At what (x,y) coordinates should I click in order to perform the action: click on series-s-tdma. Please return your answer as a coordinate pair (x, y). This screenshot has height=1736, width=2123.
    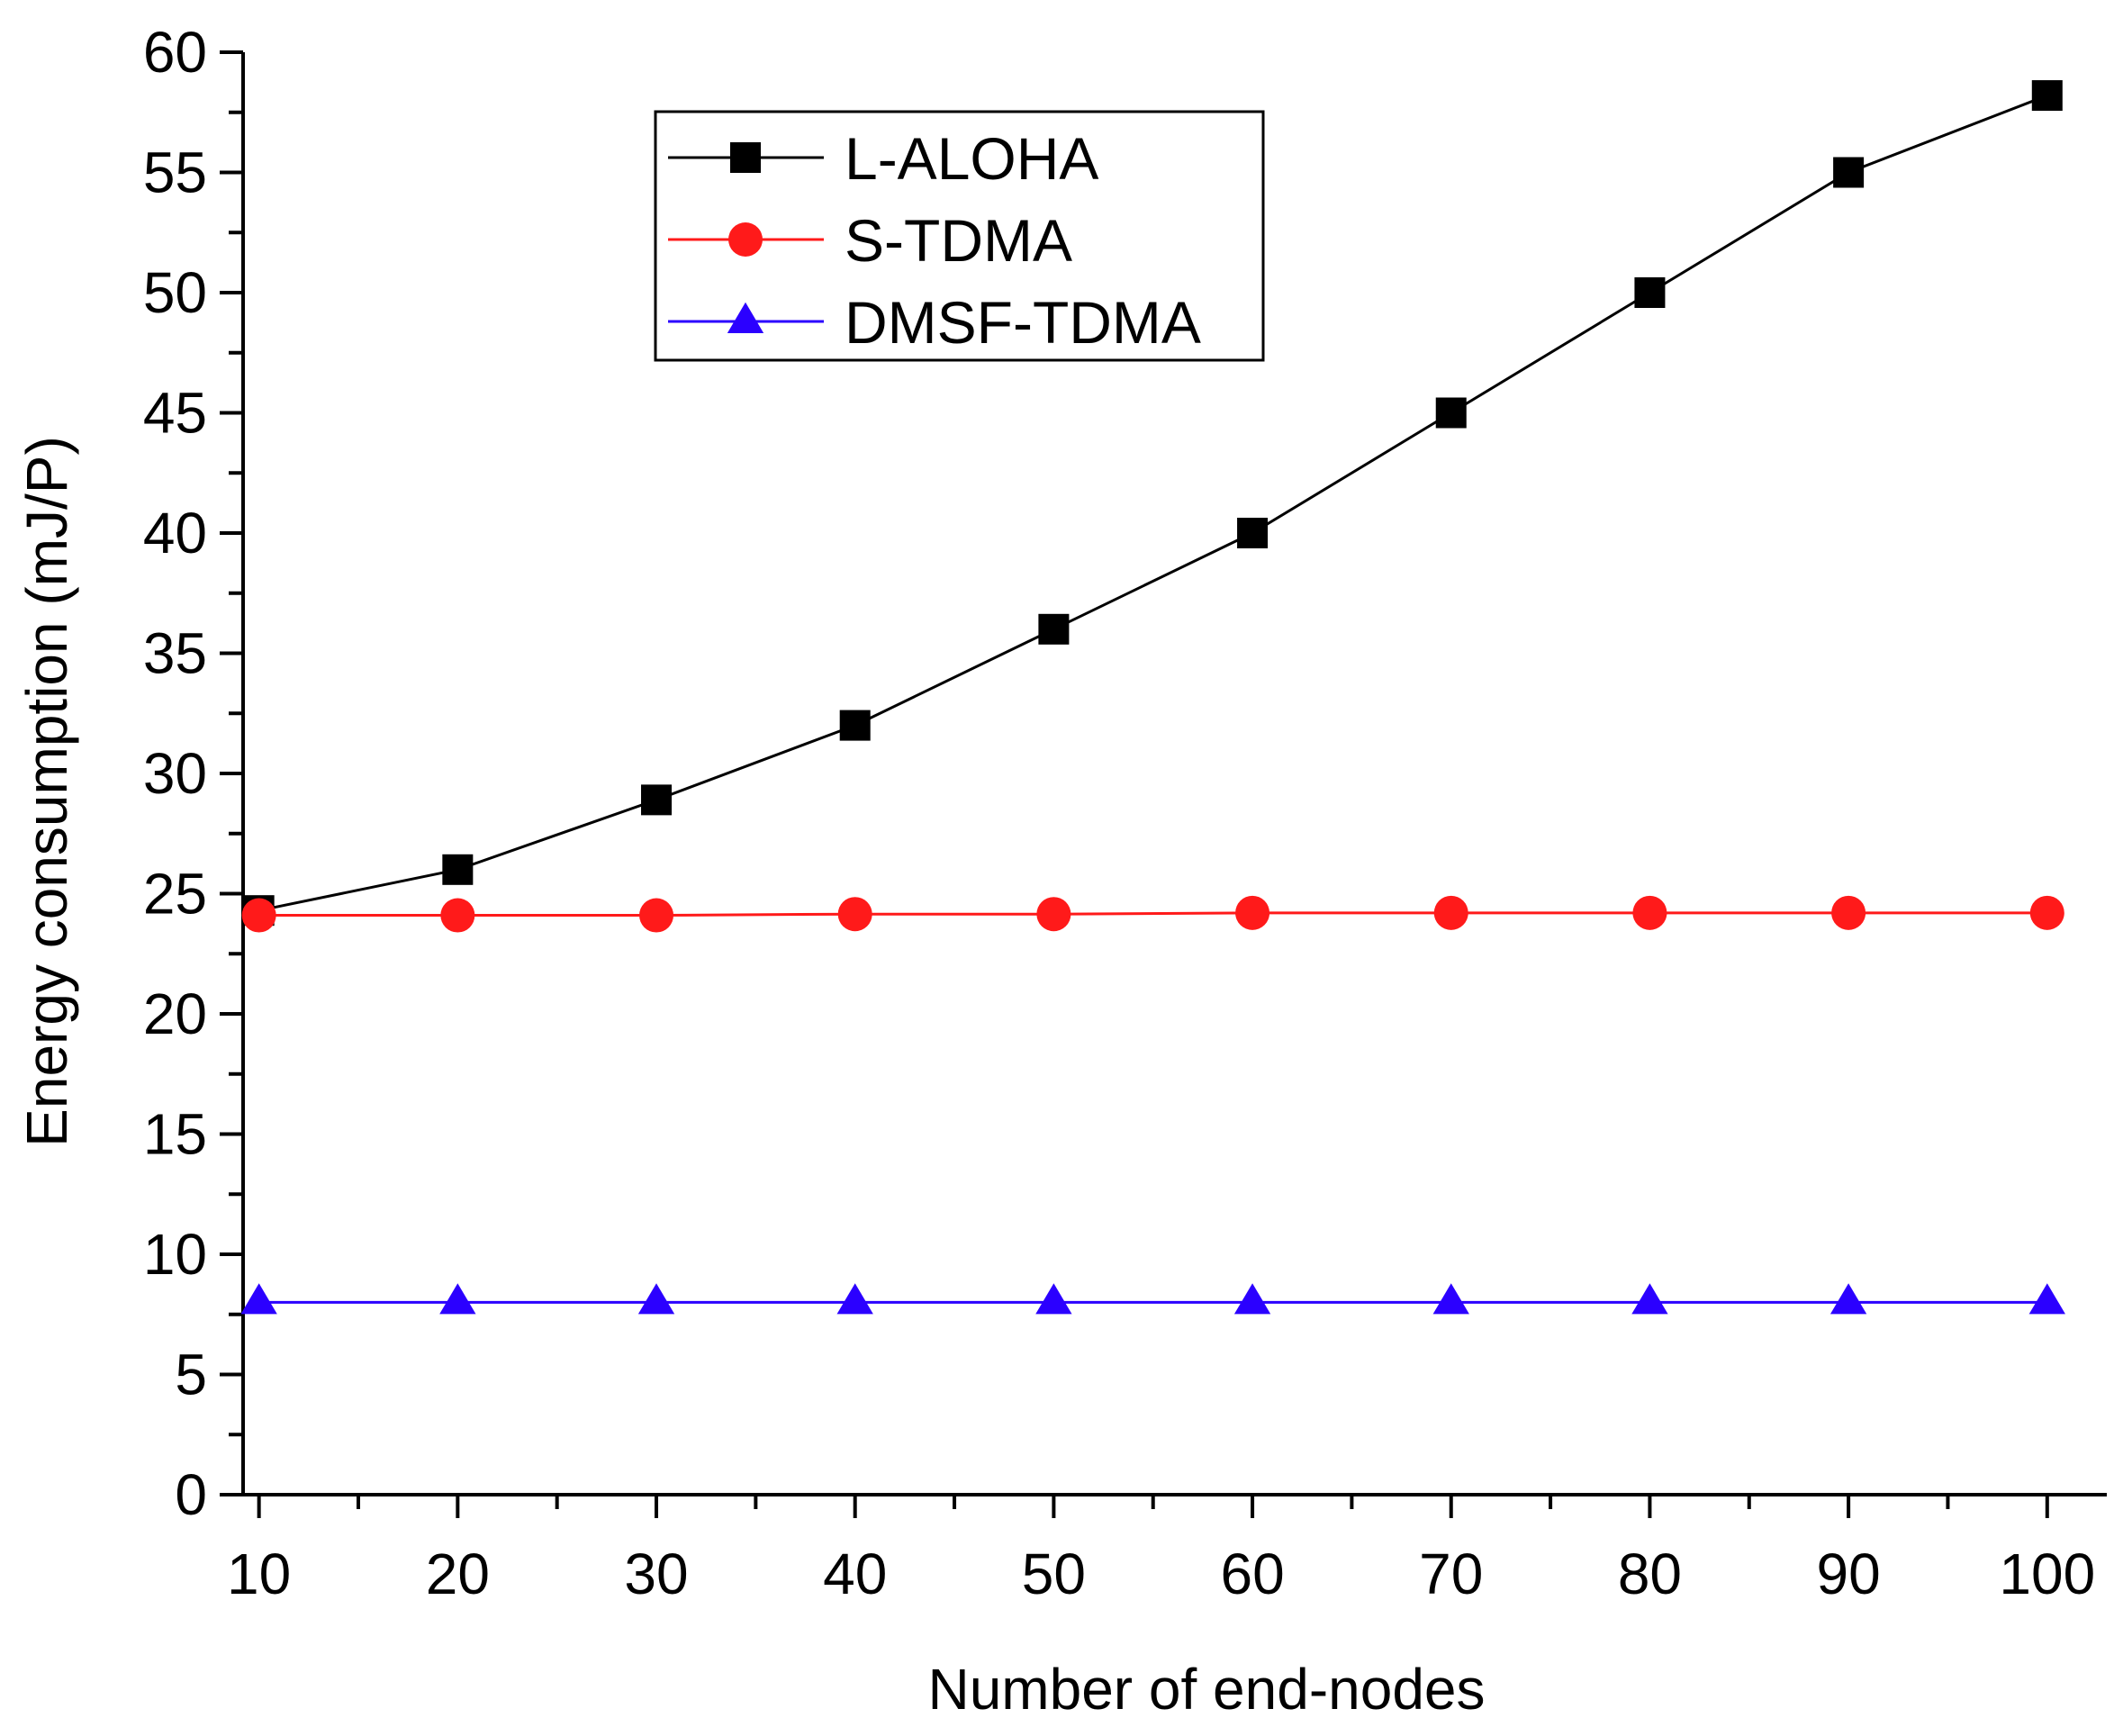
    Looking at the image, I should click on (1153, 914).